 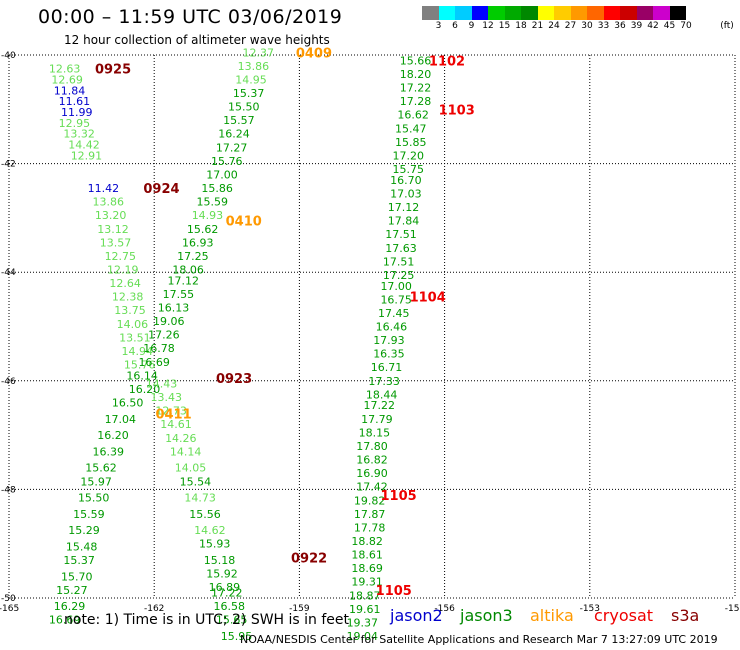 What do you see at coordinates (65, 69) in the screenshot?
I see `wave-height-value: 12.63` at bounding box center [65, 69].